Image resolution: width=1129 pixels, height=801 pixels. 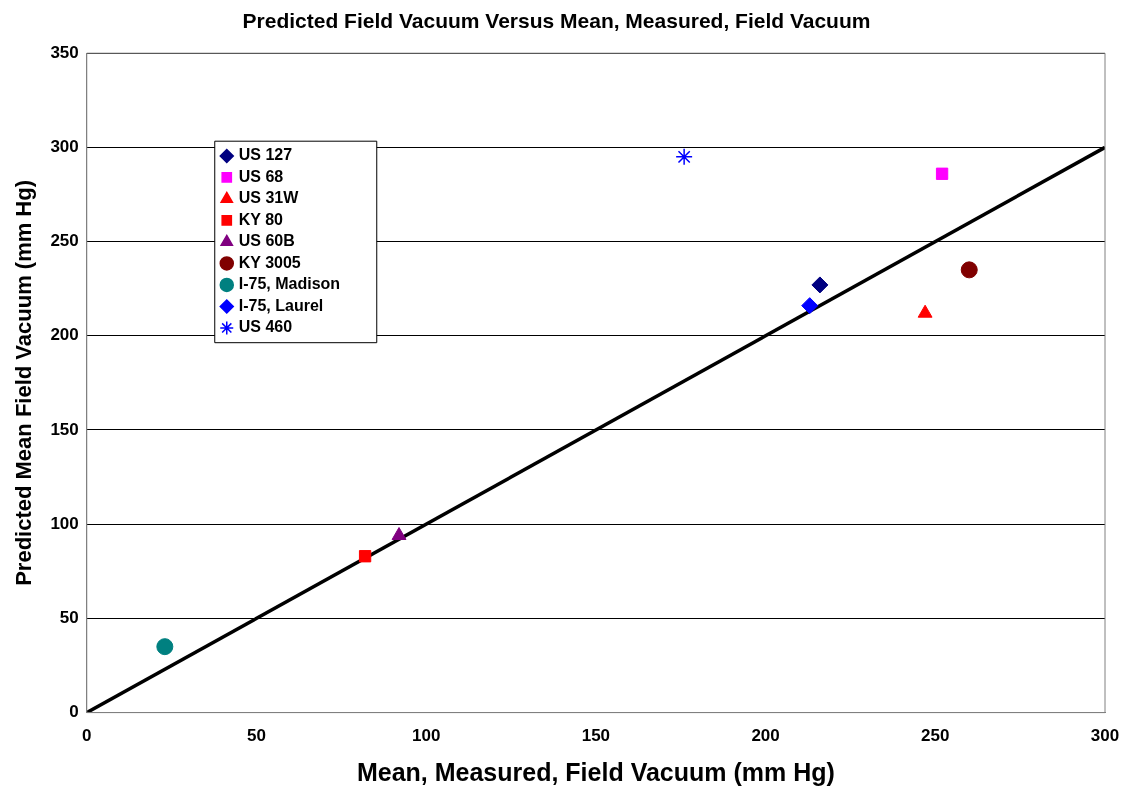 I want to click on x-tick-label: 150, so click(x=596, y=736).